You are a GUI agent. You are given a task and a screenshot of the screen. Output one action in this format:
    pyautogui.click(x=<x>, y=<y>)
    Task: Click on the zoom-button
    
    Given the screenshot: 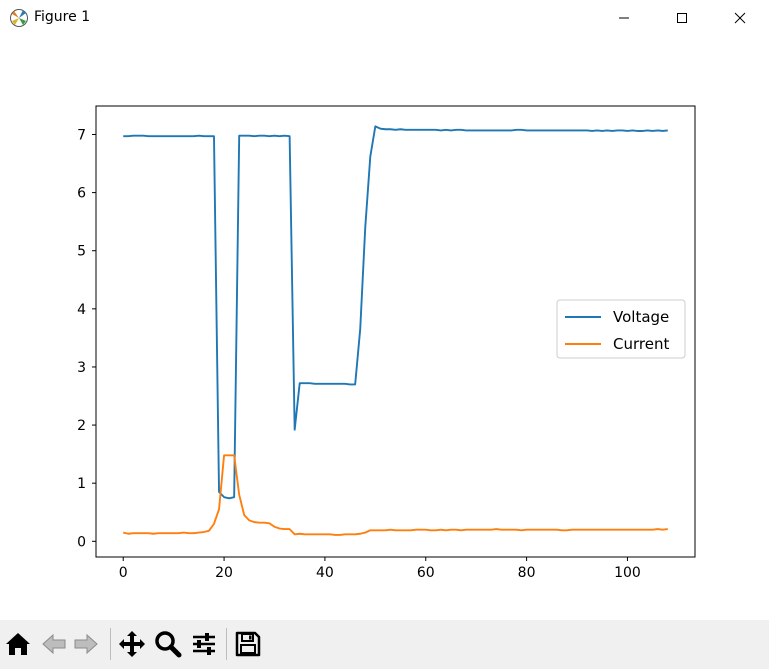 What is the action you would take?
    pyautogui.click(x=168, y=644)
    